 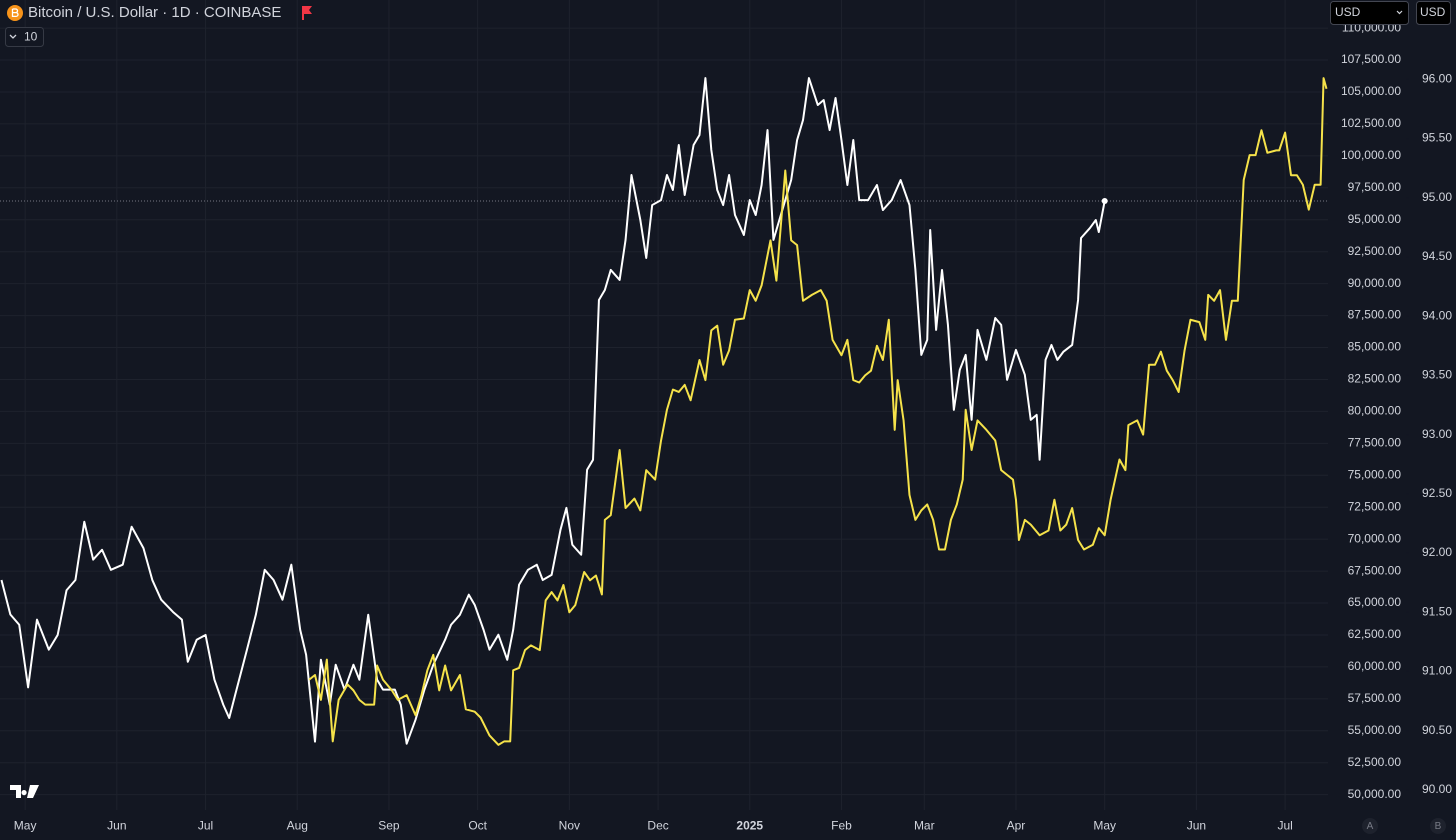 I want to click on scale-b: B, so click(x=1438, y=826).